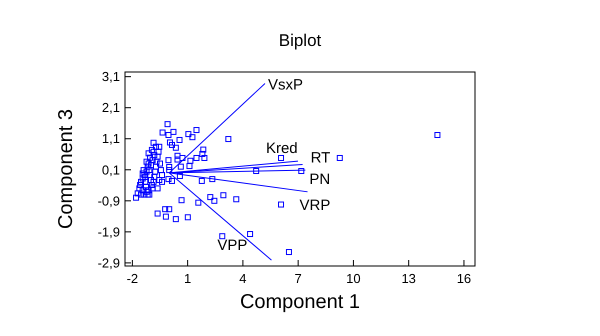 This screenshot has height=336, width=600. What do you see at coordinates (109, 200) in the screenshot?
I see `y-tick-label: -0,9` at bounding box center [109, 200].